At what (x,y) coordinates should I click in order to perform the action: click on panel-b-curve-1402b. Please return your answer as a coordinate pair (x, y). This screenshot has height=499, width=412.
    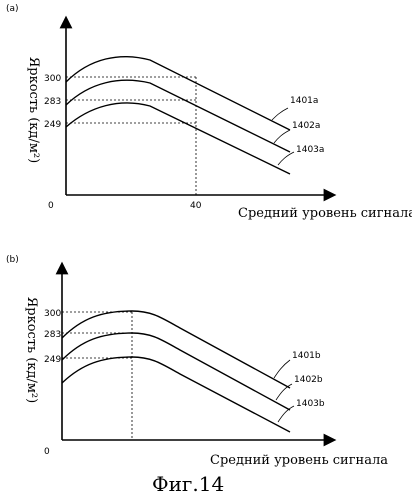
    Looking at the image, I should click on (176, 371).